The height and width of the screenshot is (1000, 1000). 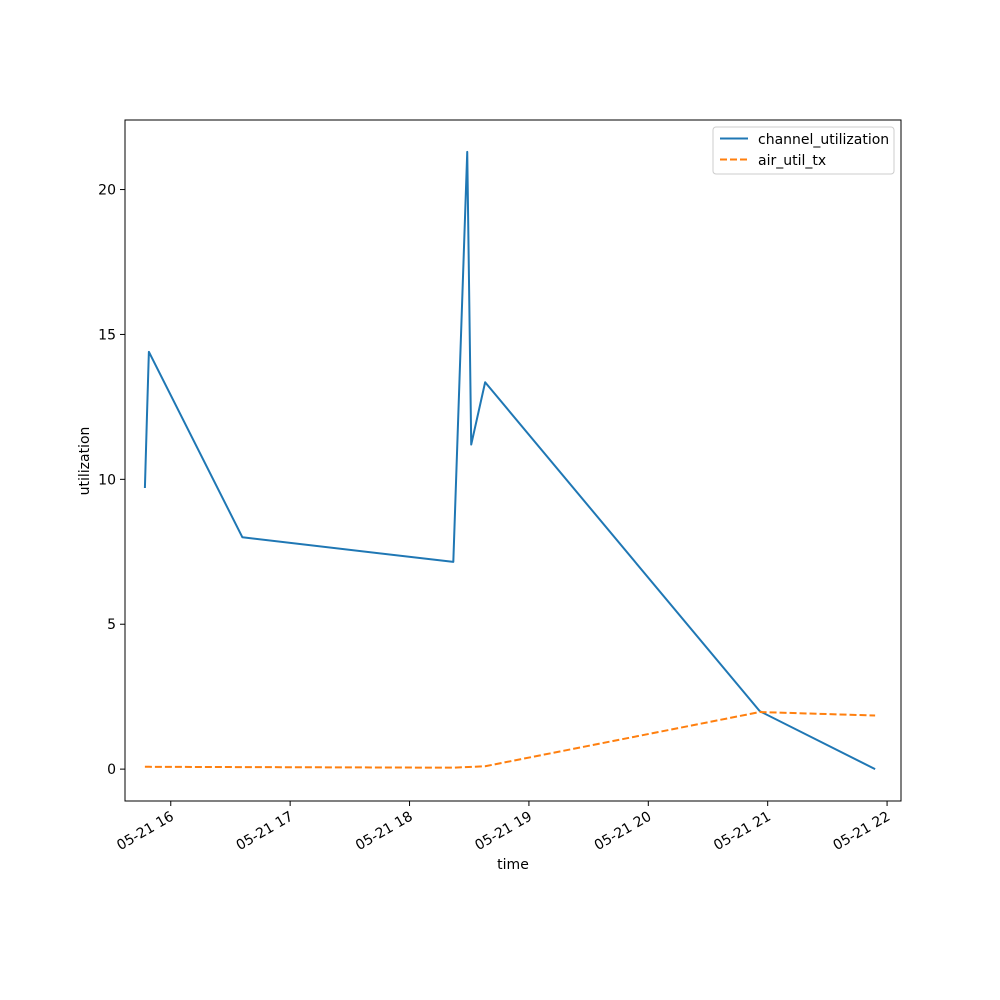 I want to click on series-line-air-util-tx, so click(x=510, y=740).